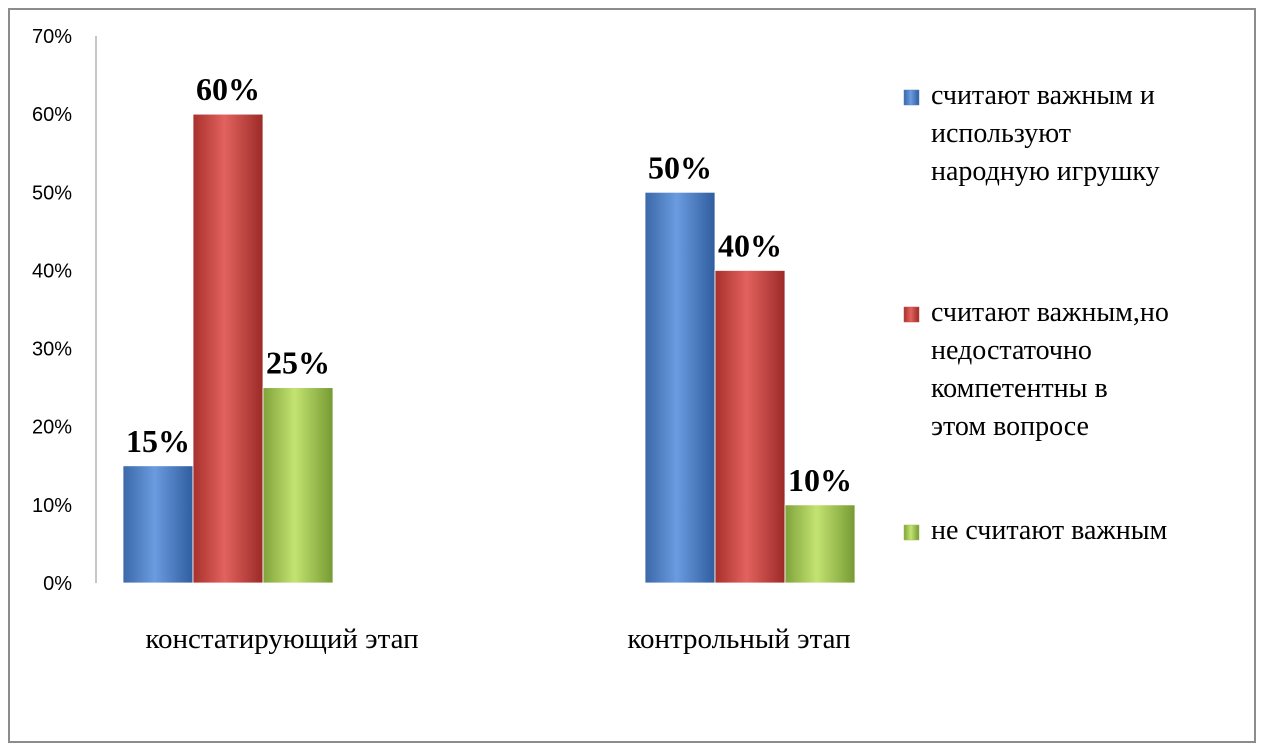 Image resolution: width=1267 pixels, height=745 pixels. Describe the element at coordinates (1019, 388) in the screenshot. I see `legend-label: компетентны в` at that location.